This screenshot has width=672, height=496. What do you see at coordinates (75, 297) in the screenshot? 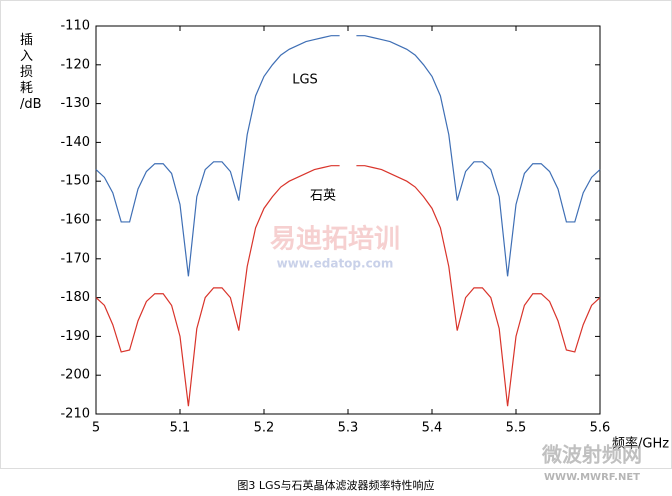
I see `y-tick-label: -180` at bounding box center [75, 297].